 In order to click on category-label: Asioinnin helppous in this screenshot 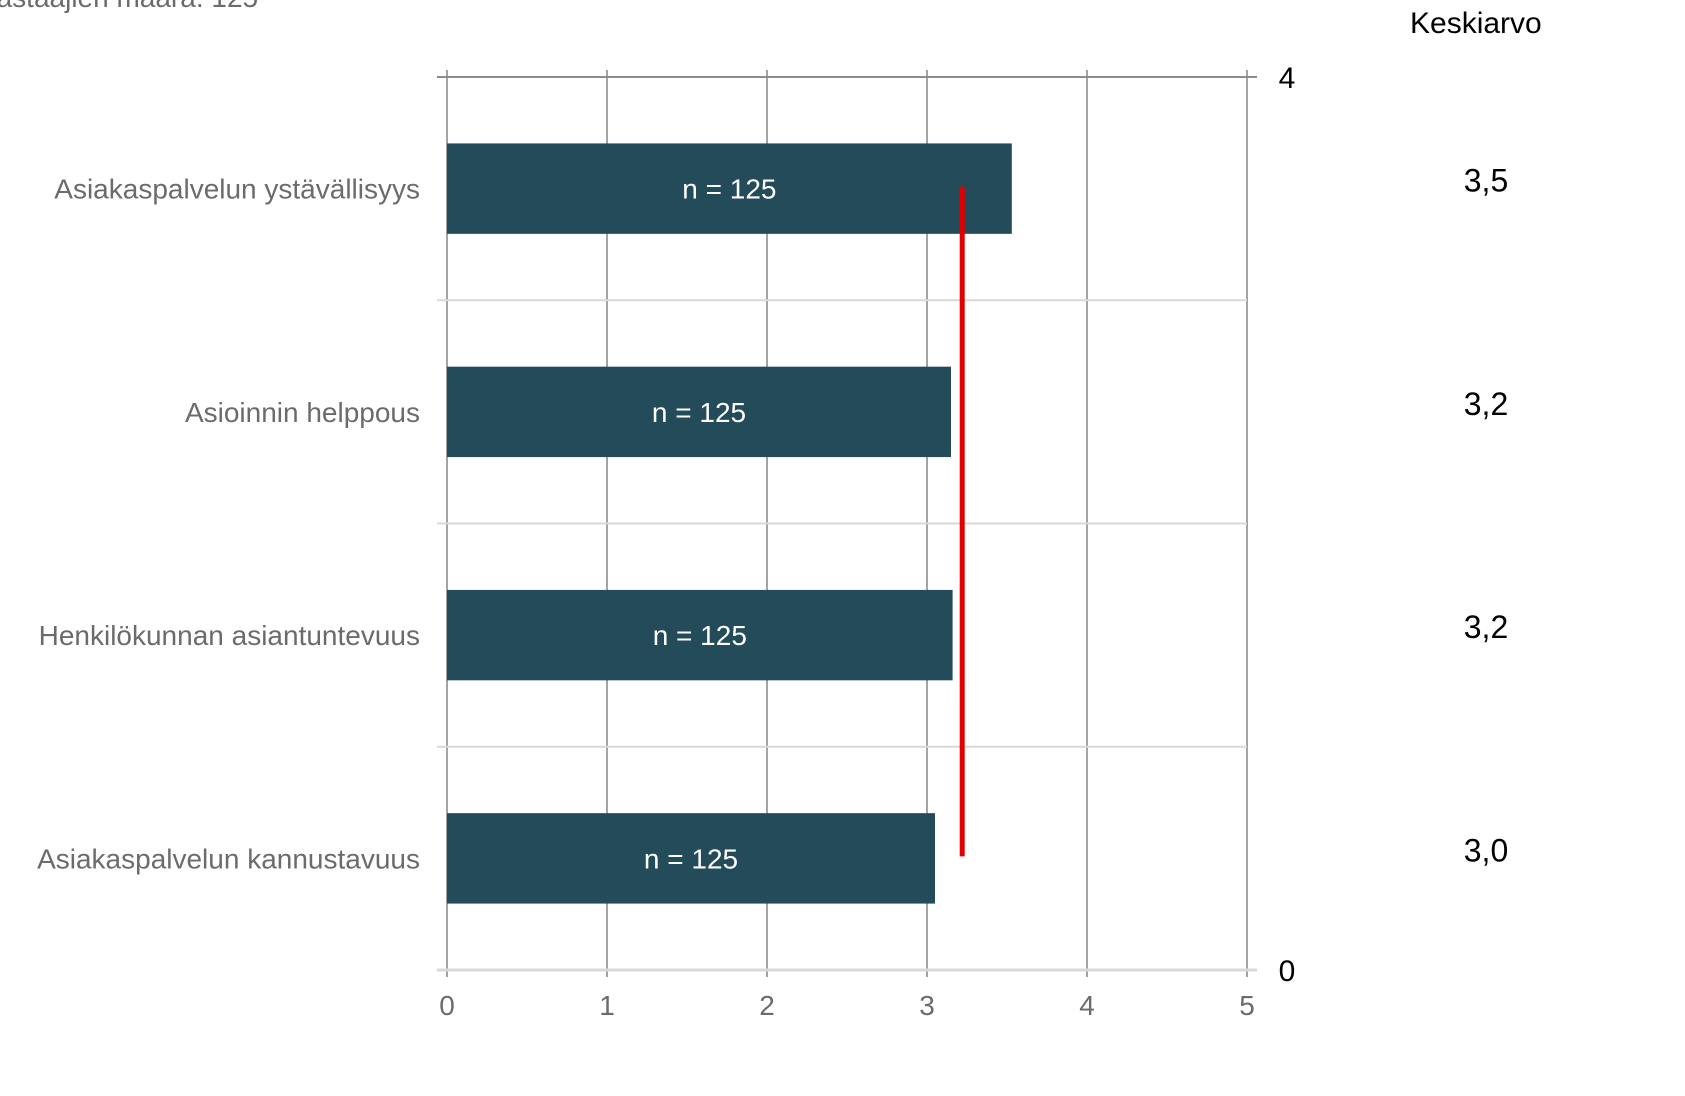, I will do `click(302, 412)`.